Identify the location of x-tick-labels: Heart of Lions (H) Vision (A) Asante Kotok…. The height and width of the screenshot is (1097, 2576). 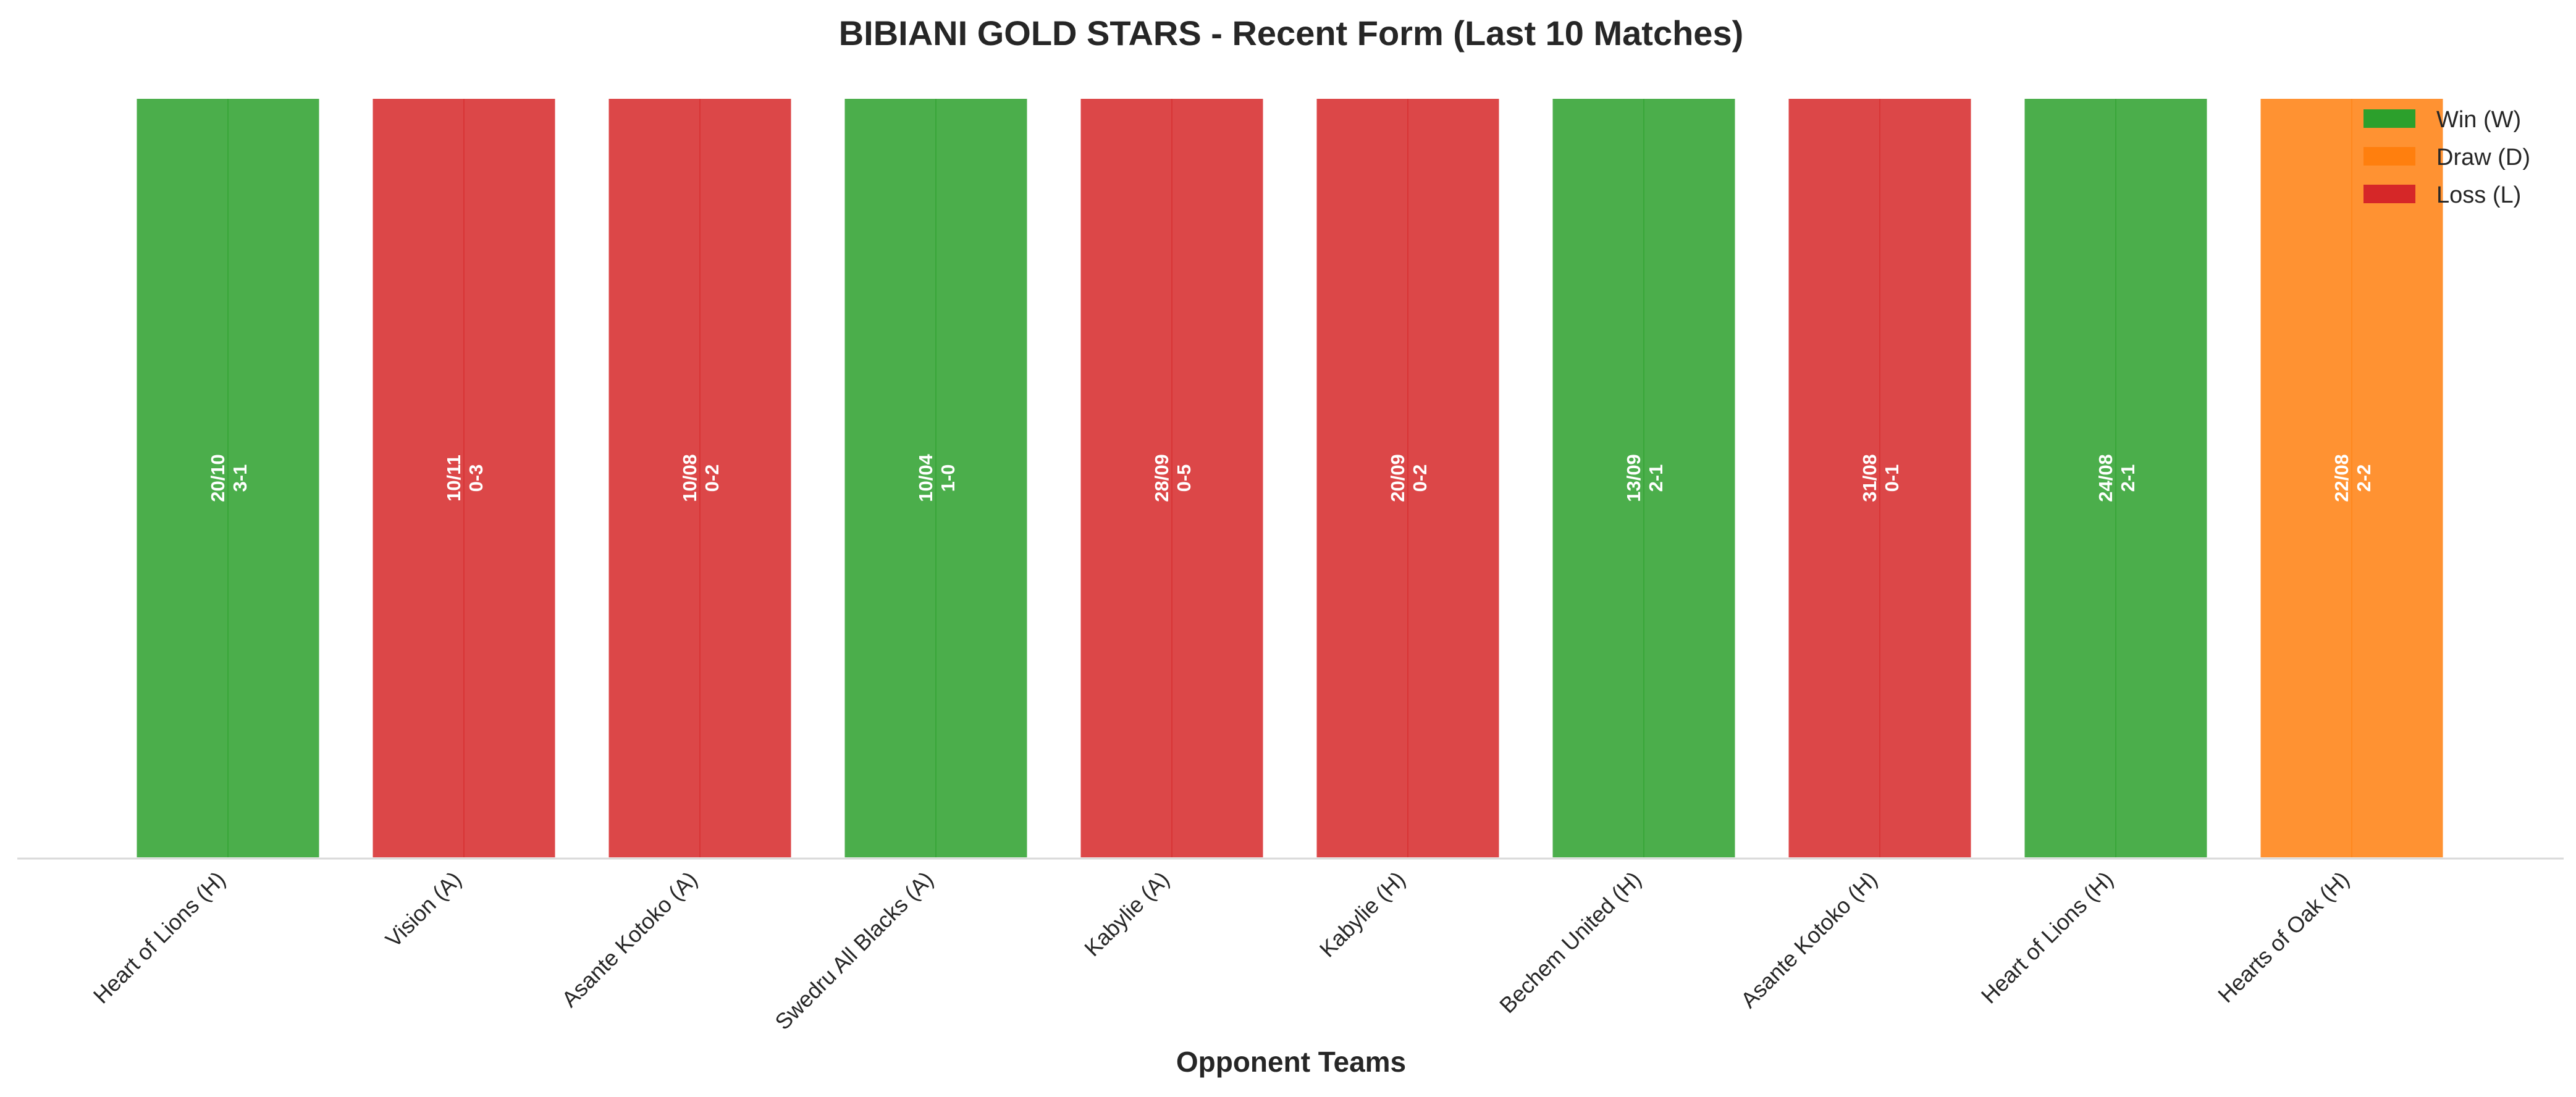
(1221, 951).